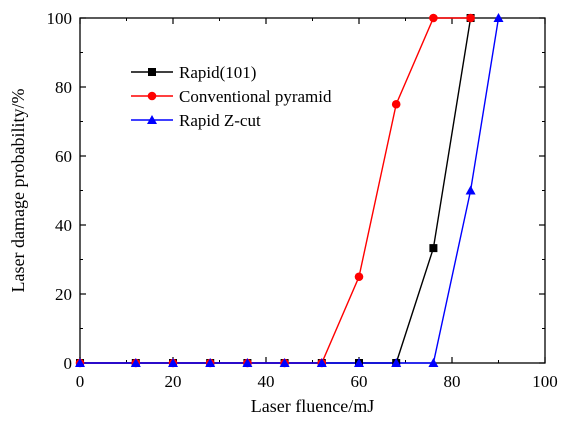  I want to click on y-tick-label: 0, so click(68, 363).